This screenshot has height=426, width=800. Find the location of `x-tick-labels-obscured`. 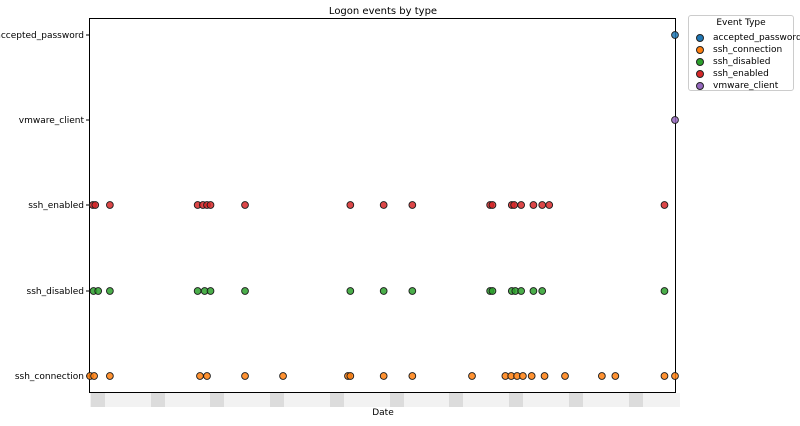

x-tick-labels-obscured is located at coordinates (385, 400).